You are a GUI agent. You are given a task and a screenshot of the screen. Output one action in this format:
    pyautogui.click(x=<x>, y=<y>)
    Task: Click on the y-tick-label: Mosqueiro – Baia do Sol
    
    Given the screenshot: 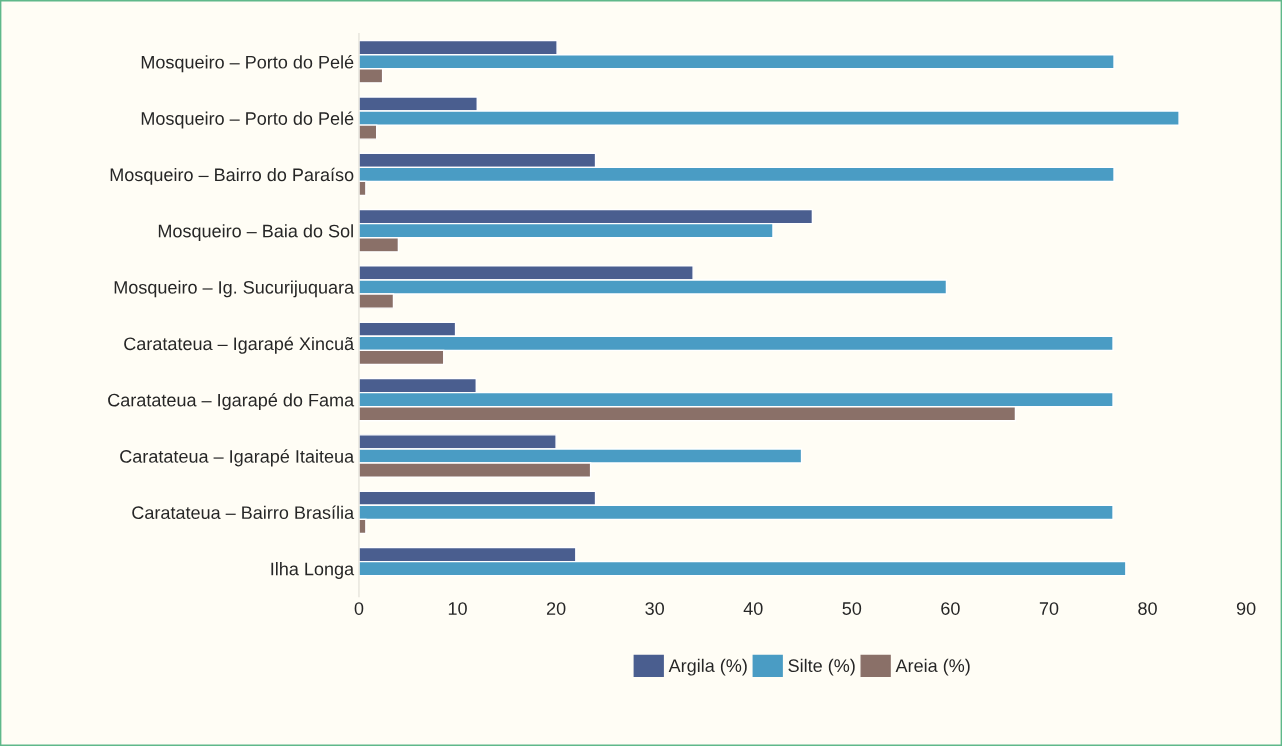 What is the action you would take?
    pyautogui.click(x=255, y=232)
    